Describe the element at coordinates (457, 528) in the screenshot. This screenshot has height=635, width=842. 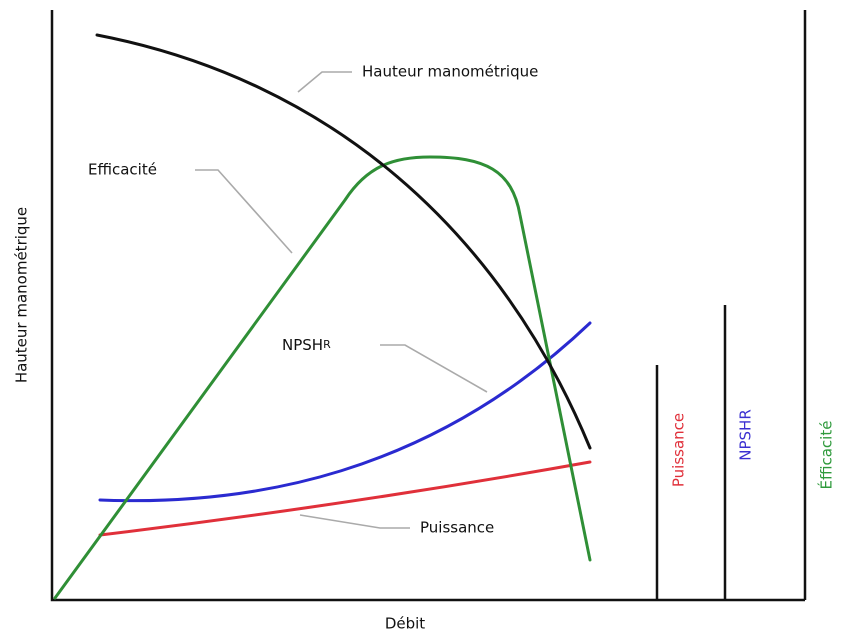
I see `power-label: Puissance` at that location.